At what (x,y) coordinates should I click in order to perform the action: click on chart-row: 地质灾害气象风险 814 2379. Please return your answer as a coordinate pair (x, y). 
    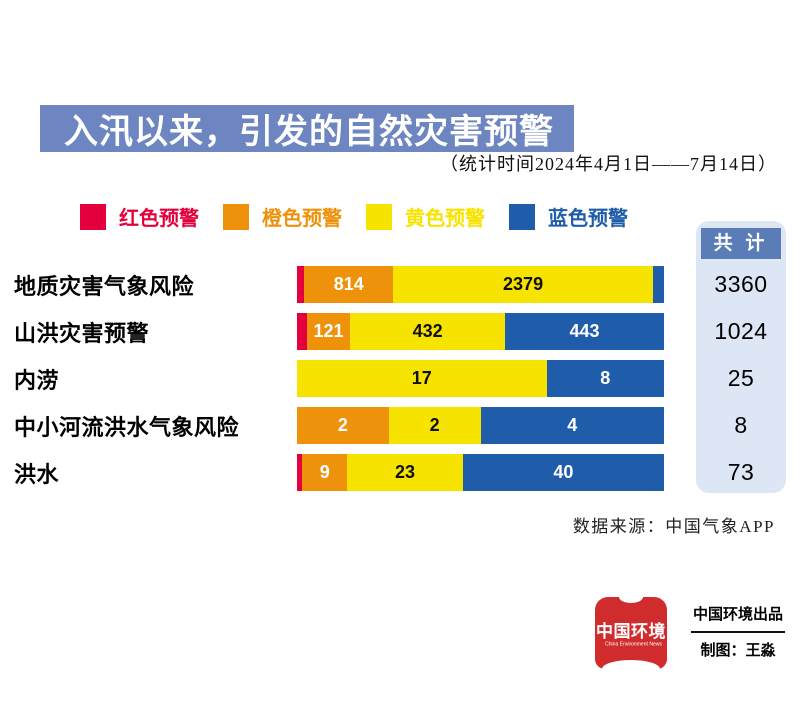
    Looking at the image, I should click on (339, 284).